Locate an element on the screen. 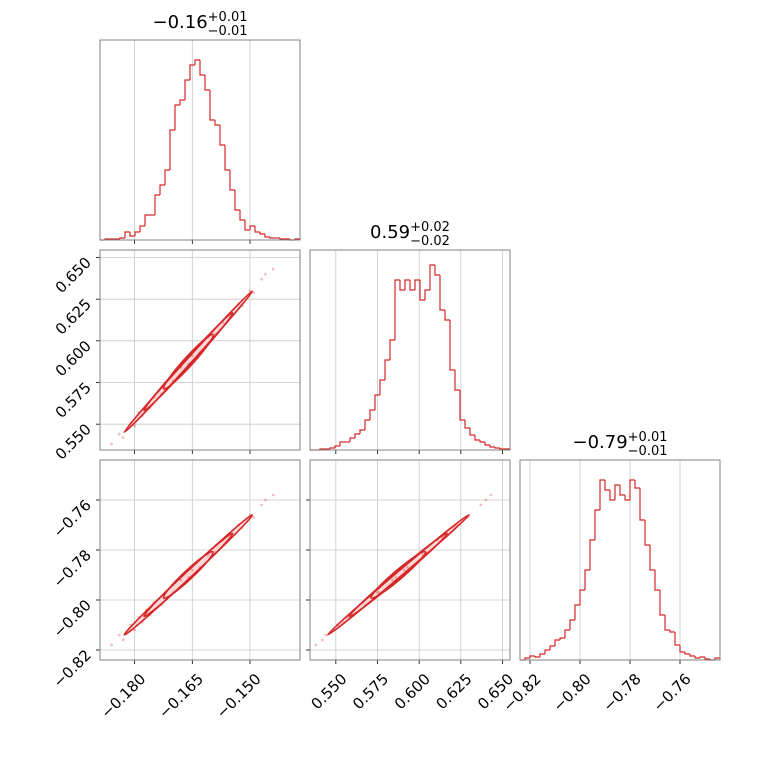 Image resolution: width=760 pixels, height=760 pixels. x-tick-label: 0.550 is located at coordinates (328, 691).